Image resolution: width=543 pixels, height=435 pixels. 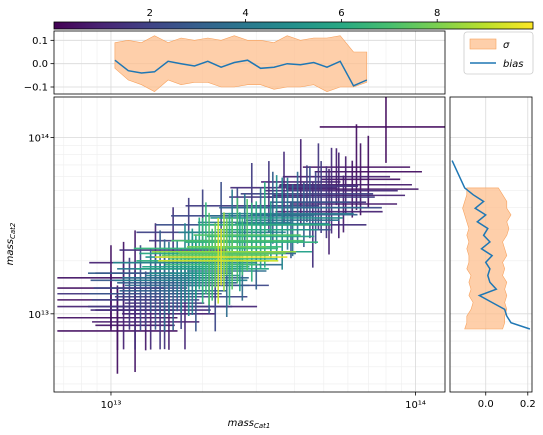 I want to click on right-panel-frame, so click(x=491, y=244).